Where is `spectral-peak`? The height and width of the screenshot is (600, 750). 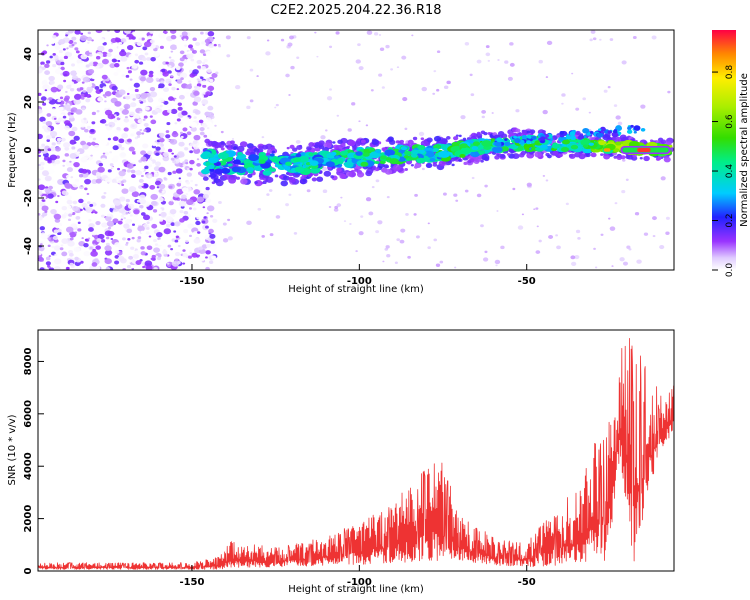
spectral-peak is located at coordinates (607, 150).